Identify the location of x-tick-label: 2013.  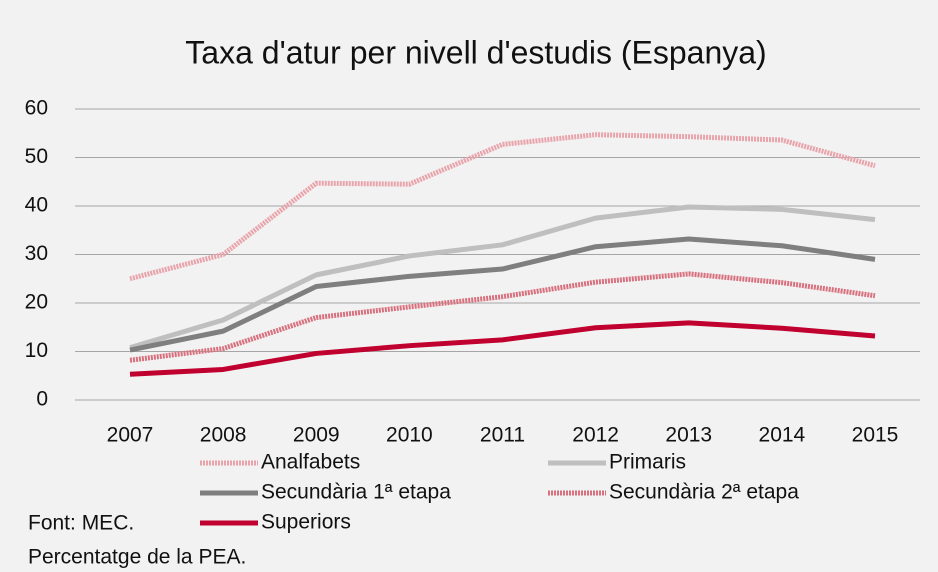
(688, 435).